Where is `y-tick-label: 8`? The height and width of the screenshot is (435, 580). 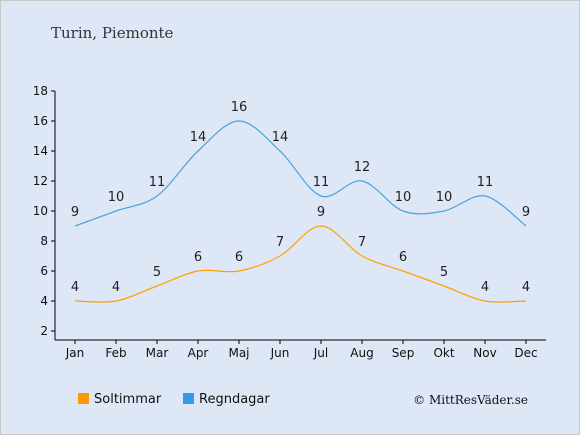 y-tick-label: 8 is located at coordinates (44, 241).